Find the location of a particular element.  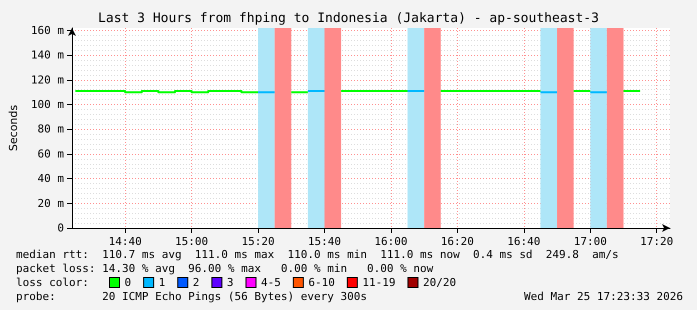

x-tick-label: 15:00 is located at coordinates (191, 241).